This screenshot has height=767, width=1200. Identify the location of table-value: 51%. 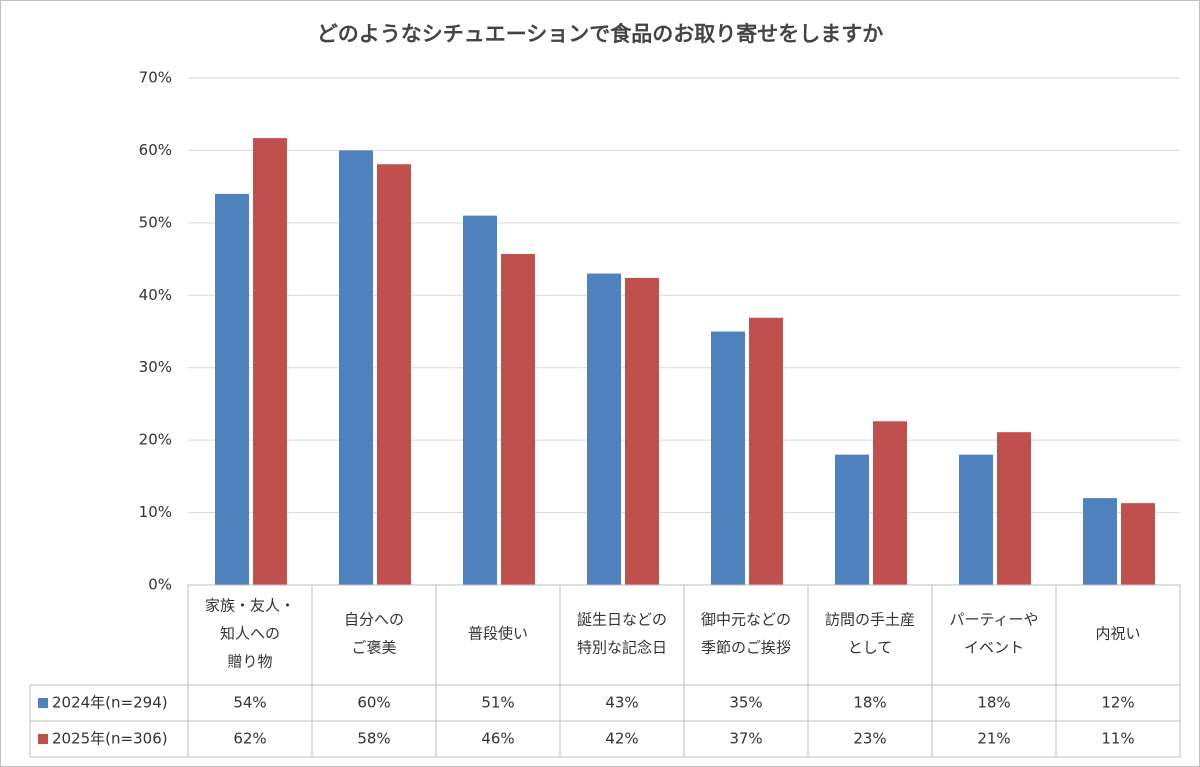
(497, 703).